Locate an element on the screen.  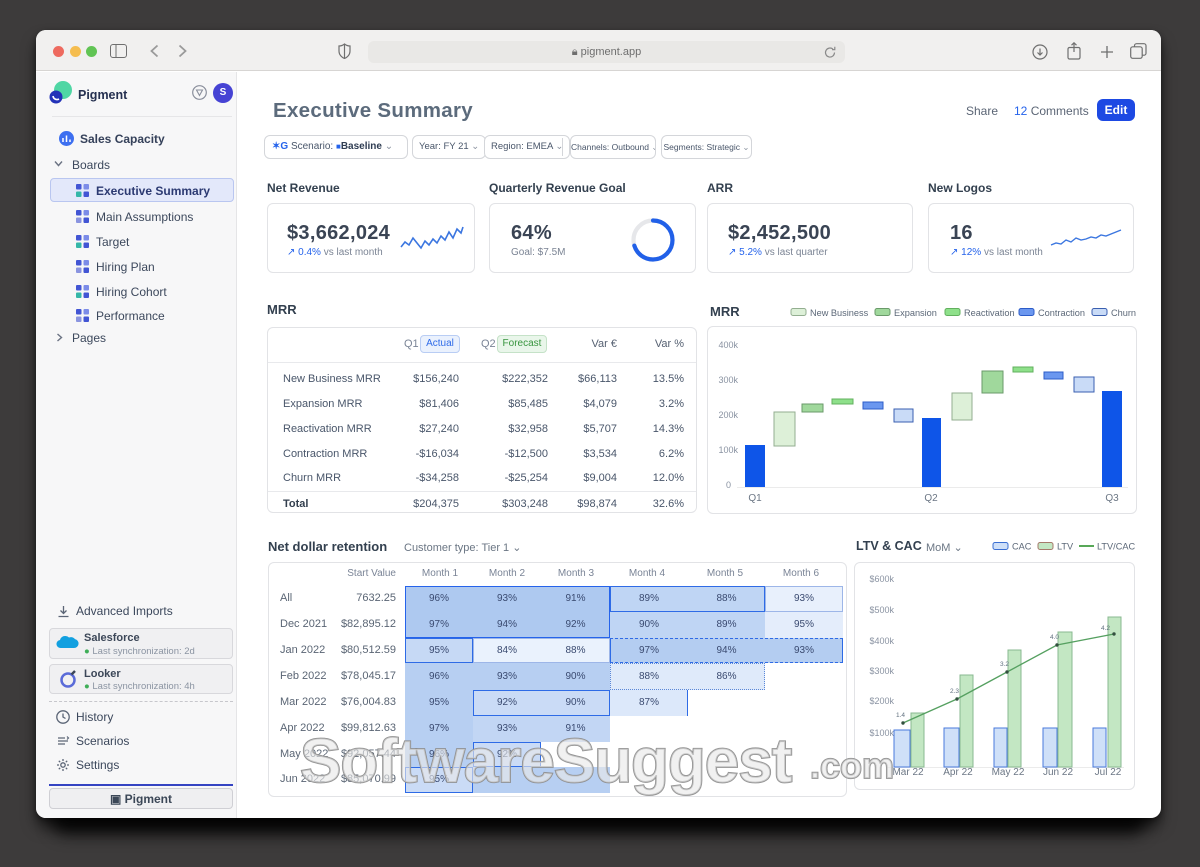
svg-text: Contraction is located at coordinates (1061, 313).